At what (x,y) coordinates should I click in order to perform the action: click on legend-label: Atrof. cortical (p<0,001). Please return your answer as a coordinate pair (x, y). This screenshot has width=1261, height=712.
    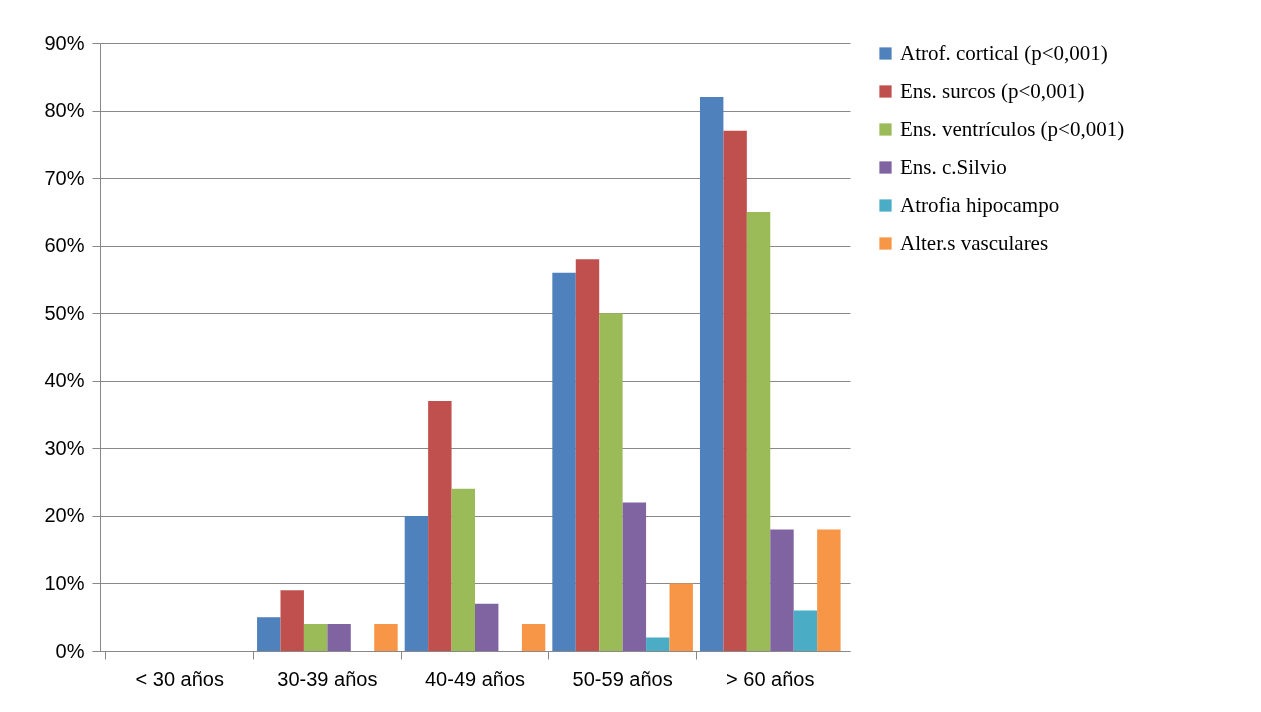
    Looking at the image, I should click on (1004, 52).